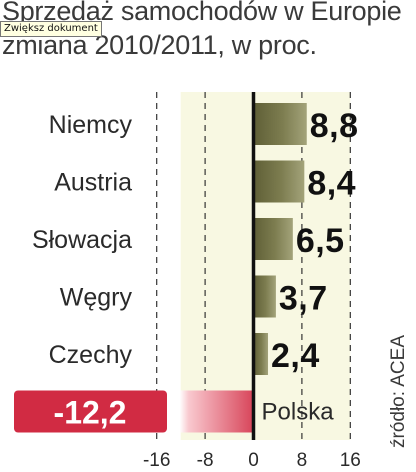  What do you see at coordinates (91, 125) in the screenshot?
I see `category-label: Niemcy` at bounding box center [91, 125].